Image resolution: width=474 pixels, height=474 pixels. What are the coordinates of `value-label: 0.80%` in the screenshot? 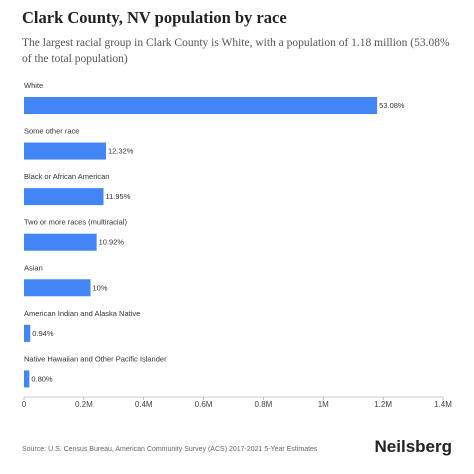 It's located at (42, 378).